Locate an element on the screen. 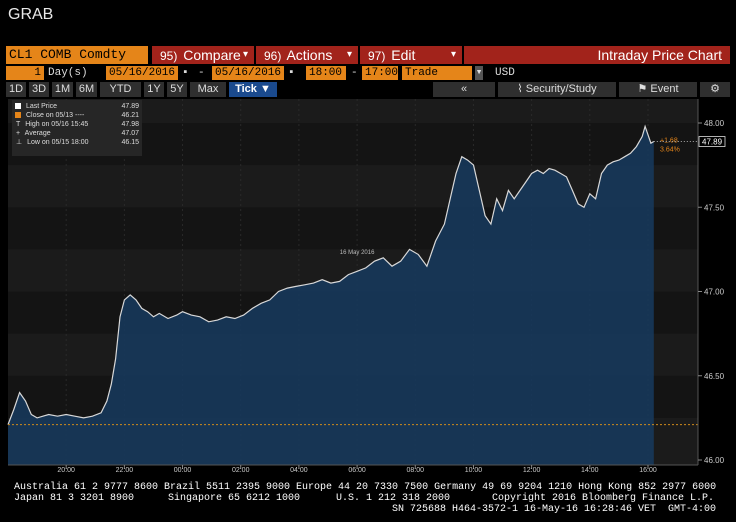 Image resolution: width=736 pixels, height=522 pixels. compare-button: 95) Compare ▾ is located at coordinates (203, 55).